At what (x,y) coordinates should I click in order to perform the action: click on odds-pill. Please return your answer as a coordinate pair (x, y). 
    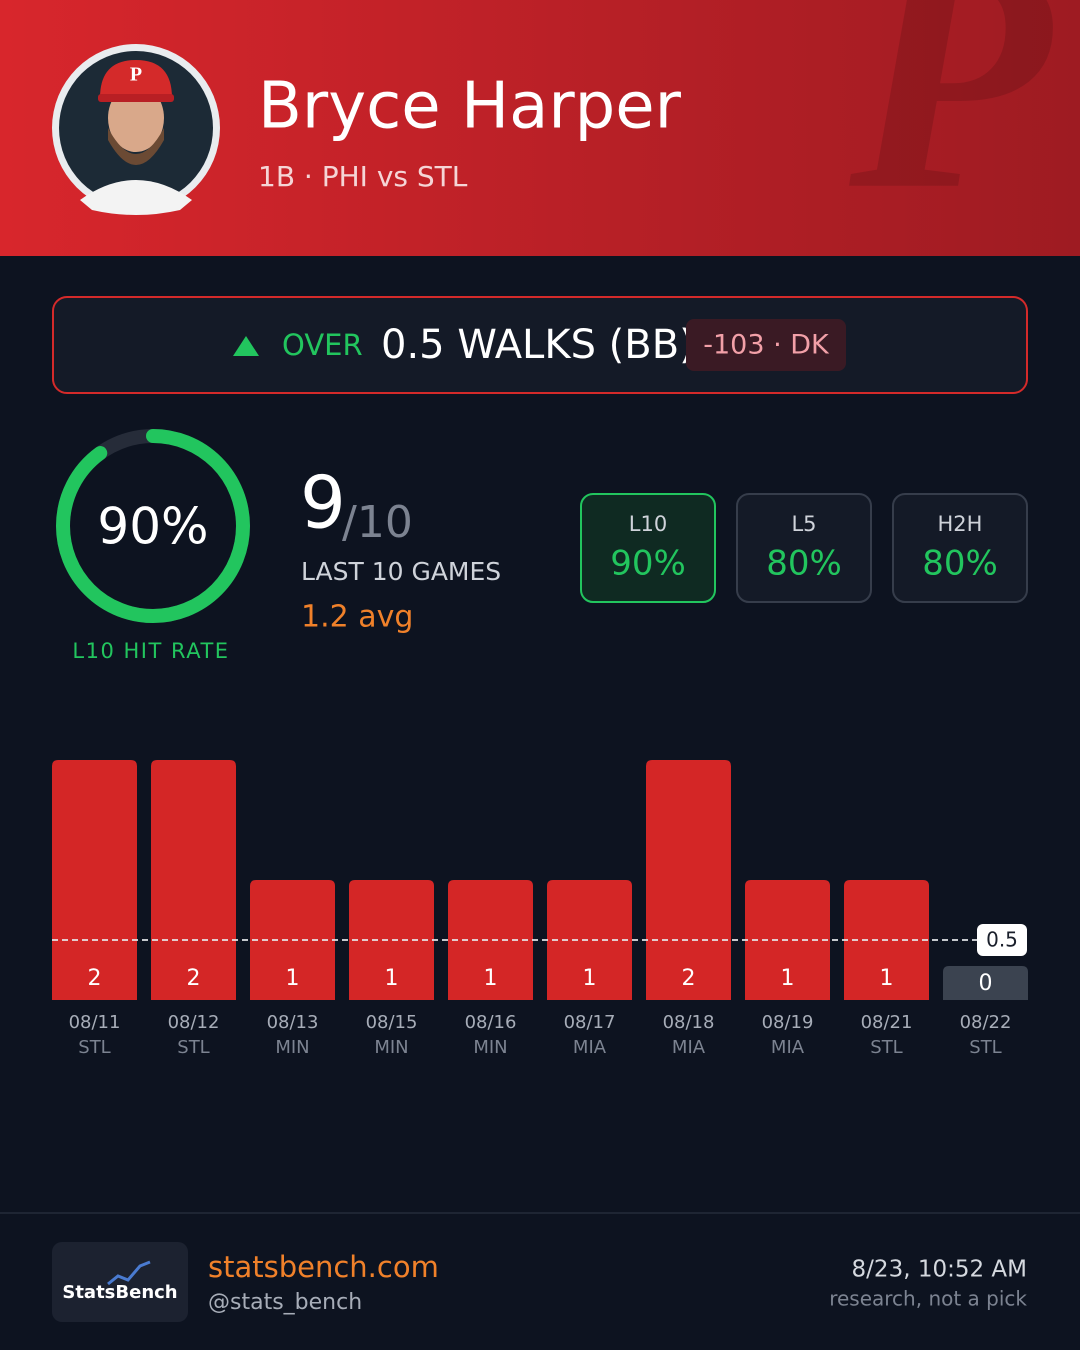
    Looking at the image, I should click on (766, 345).